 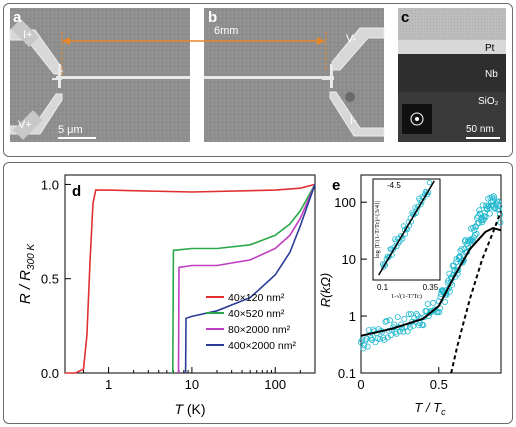 What do you see at coordinates (406, 228) in the screenshot?
I see `chart-e-inset-fit` at bounding box center [406, 228].